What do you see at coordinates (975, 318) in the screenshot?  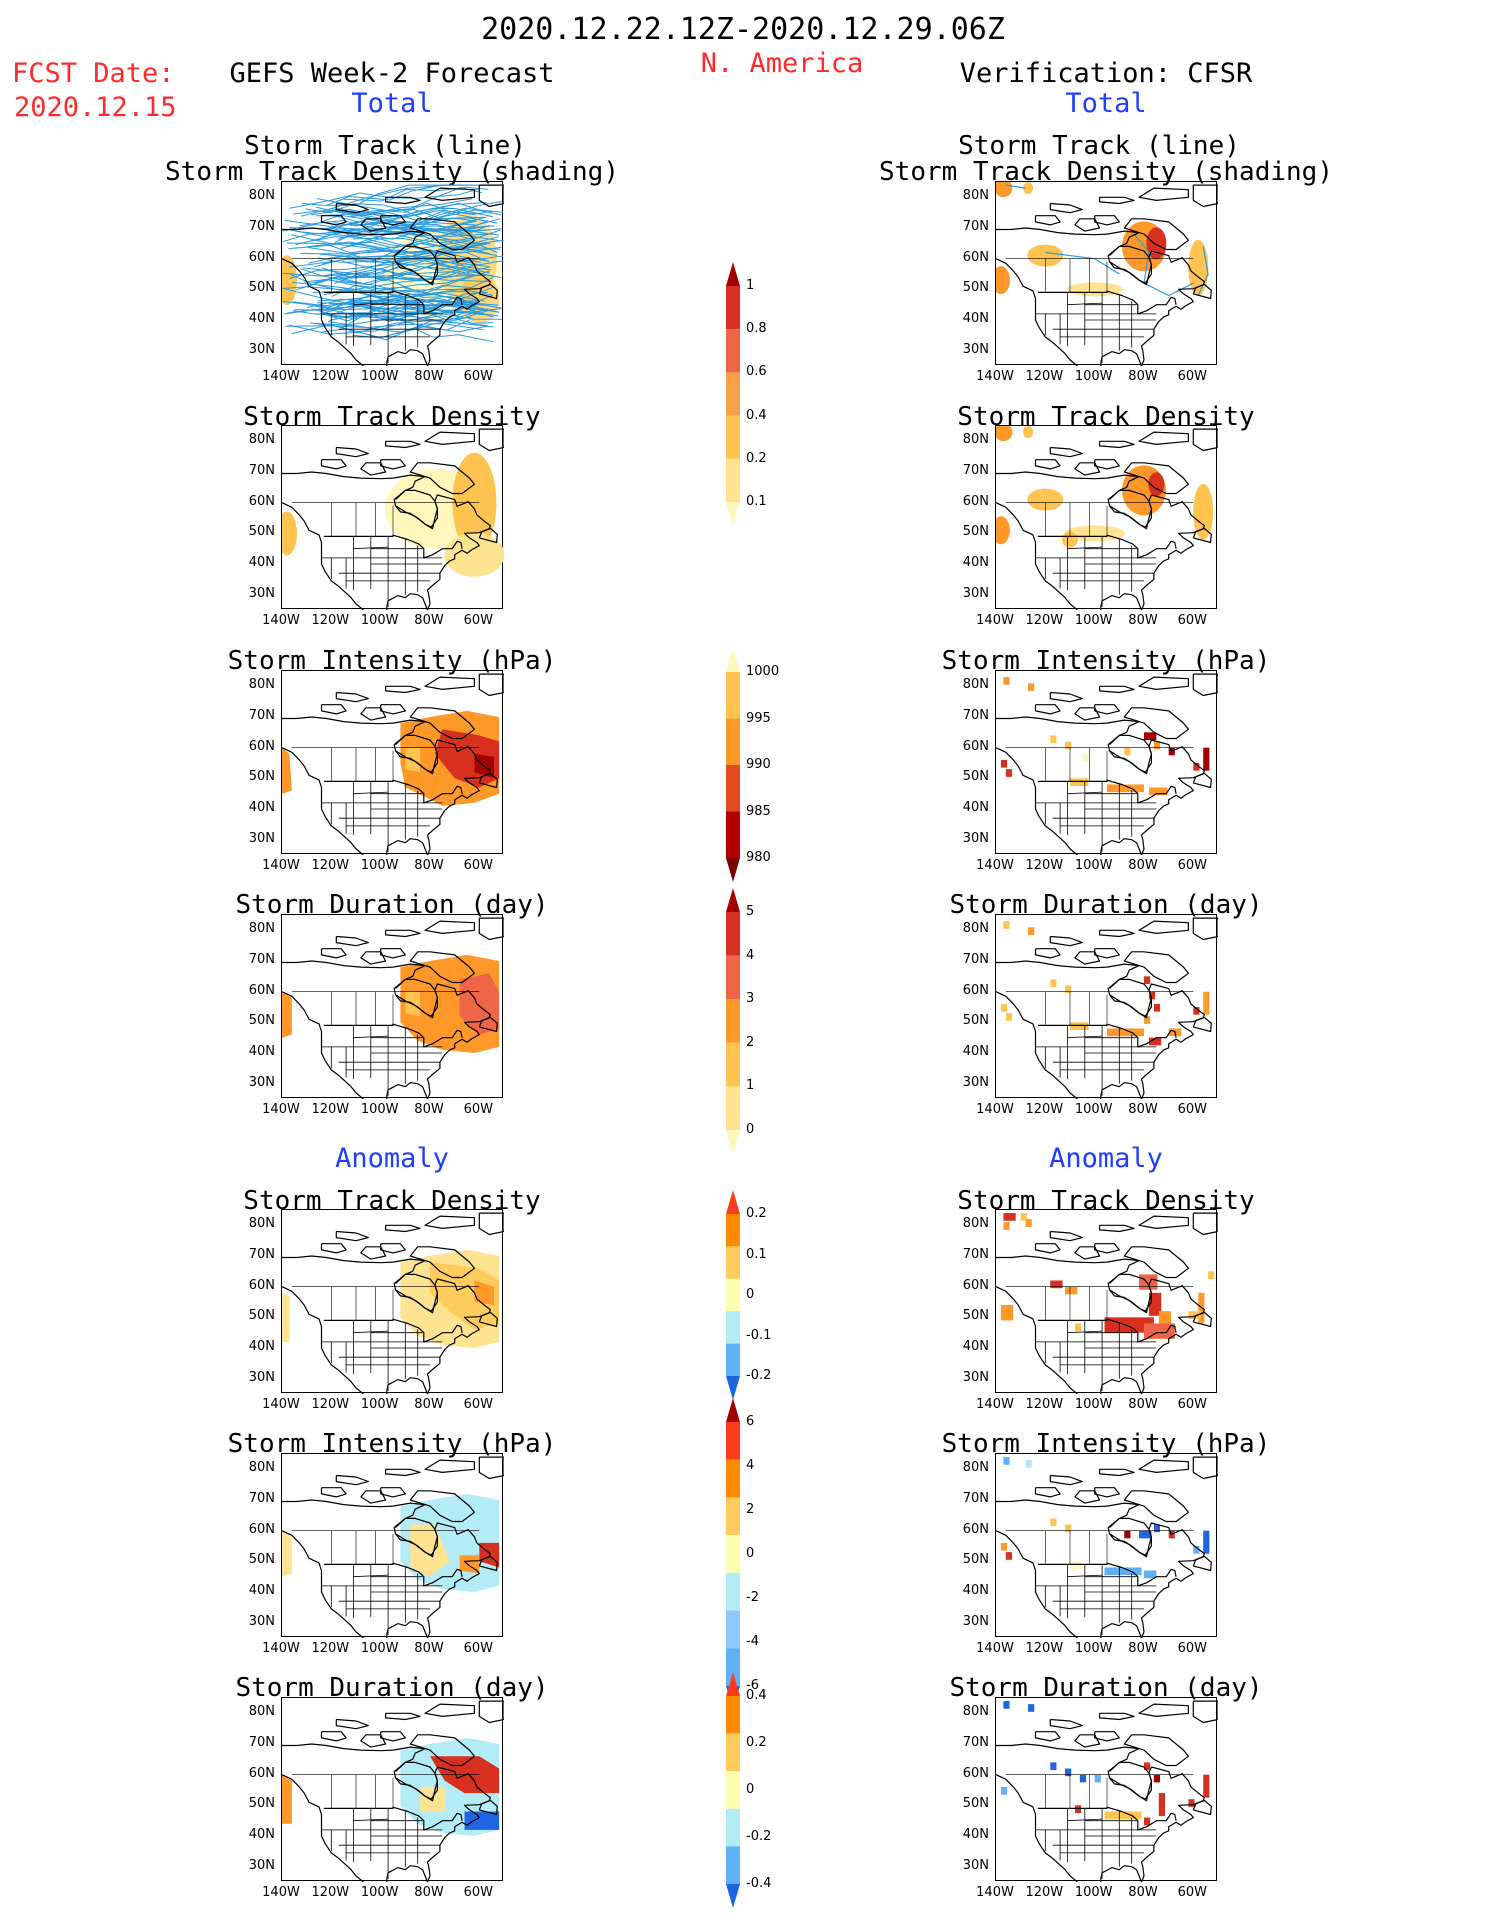 I see `lat-tick-label: 40N` at bounding box center [975, 318].